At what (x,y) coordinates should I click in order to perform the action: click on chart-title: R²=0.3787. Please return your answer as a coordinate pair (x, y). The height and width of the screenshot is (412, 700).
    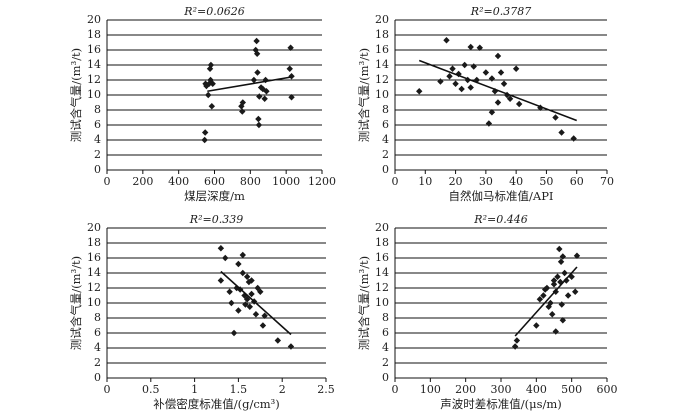
    Looking at the image, I should click on (500, 11).